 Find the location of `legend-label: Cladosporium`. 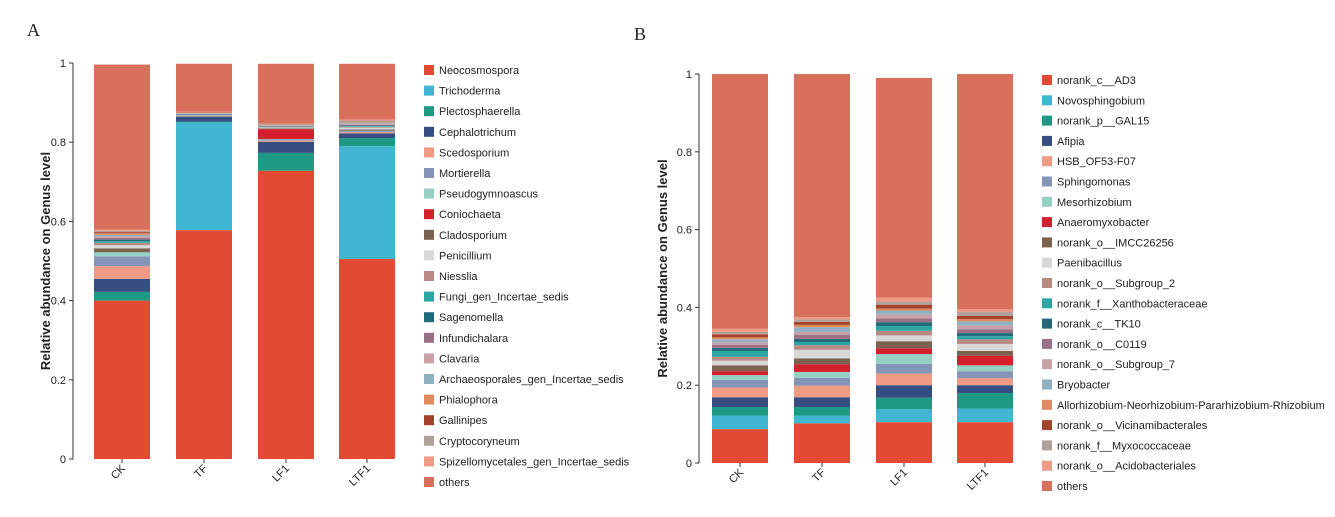

legend-label: Cladosporium is located at coordinates (473, 236).